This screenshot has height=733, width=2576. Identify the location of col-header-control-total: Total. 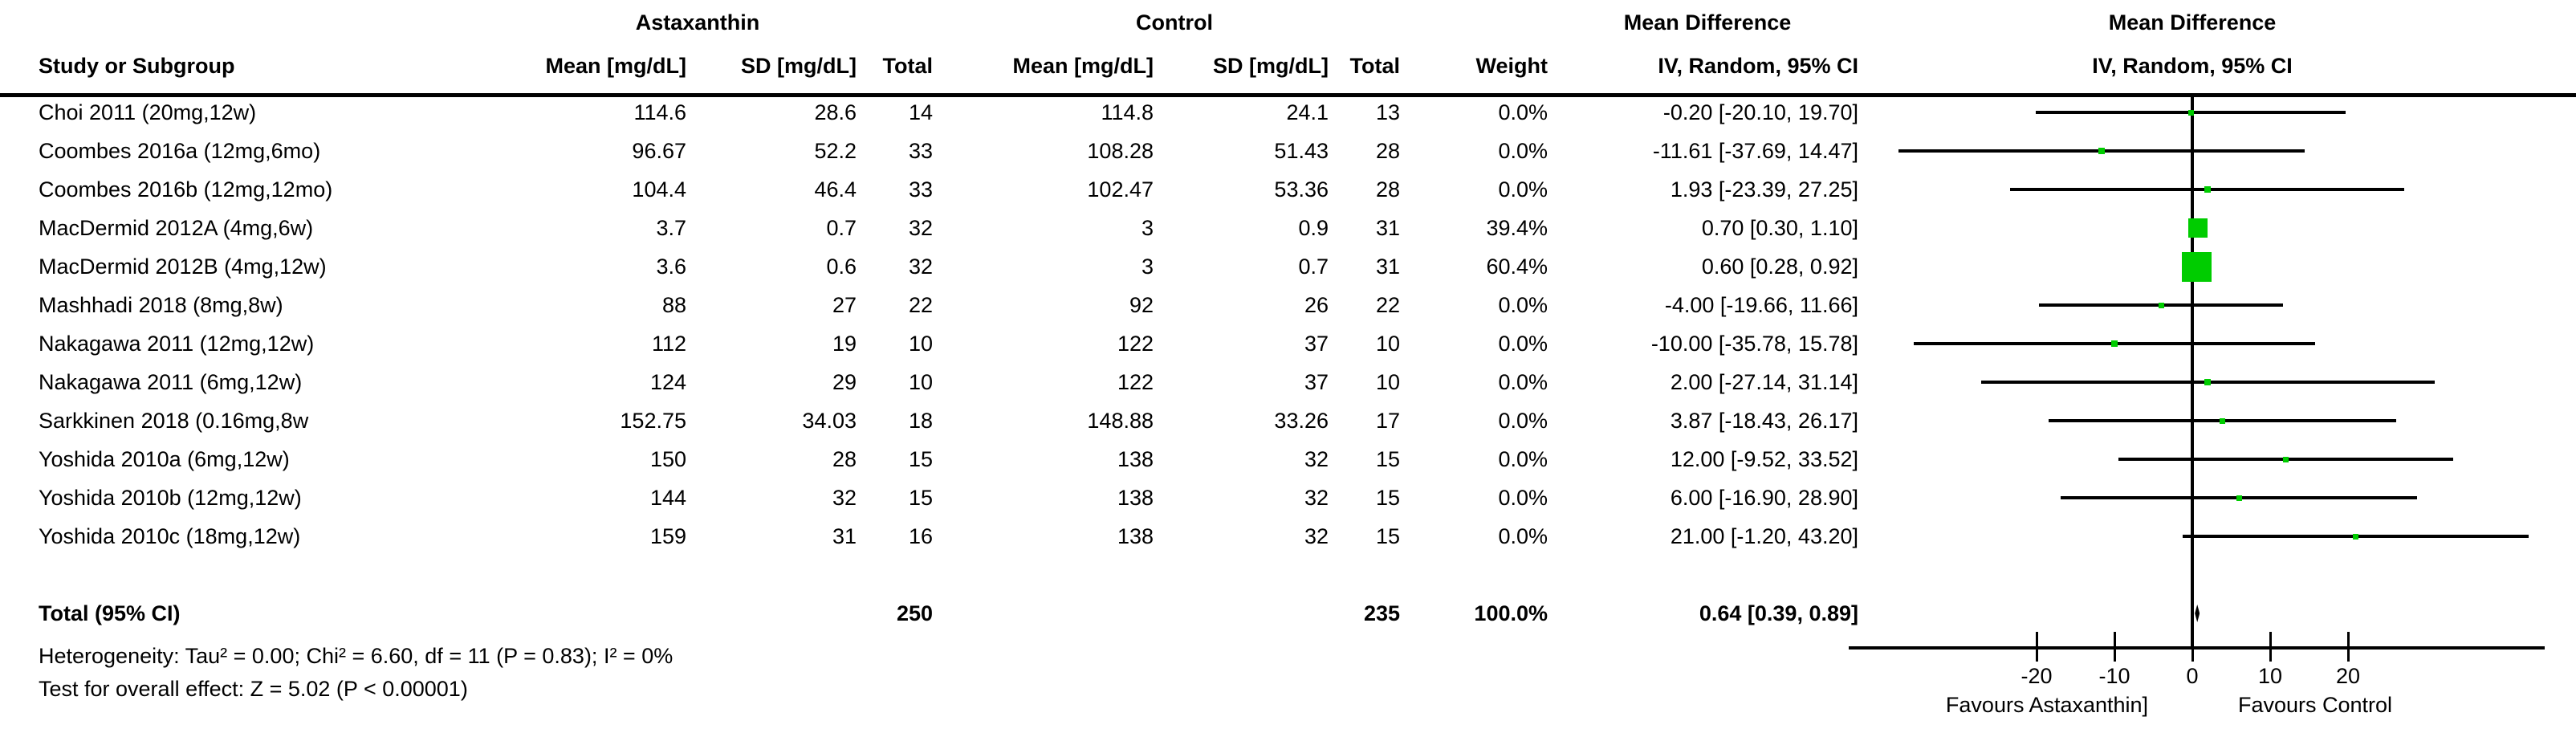
(1375, 66).